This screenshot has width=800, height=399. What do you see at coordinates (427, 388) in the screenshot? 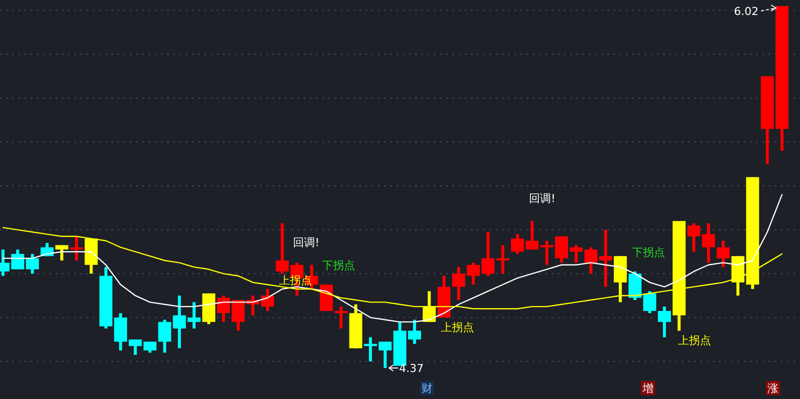
I see `text: 财` at bounding box center [427, 388].